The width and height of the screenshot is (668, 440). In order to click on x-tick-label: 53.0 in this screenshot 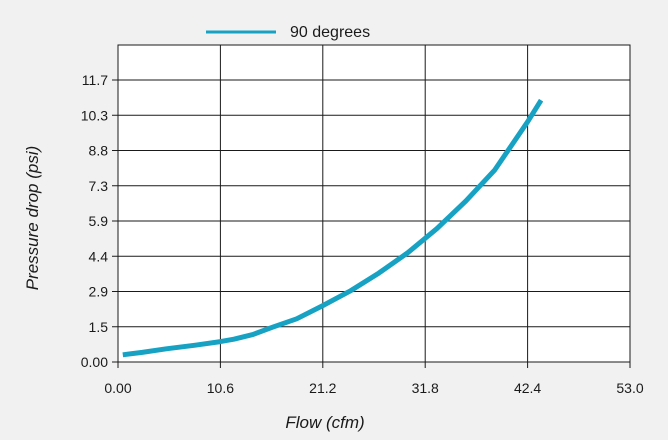, I will do `click(629, 388)`.